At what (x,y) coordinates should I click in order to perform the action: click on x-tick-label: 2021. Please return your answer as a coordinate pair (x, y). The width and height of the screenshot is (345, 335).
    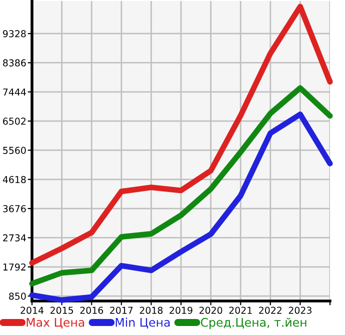
    Looking at the image, I should click on (240, 310).